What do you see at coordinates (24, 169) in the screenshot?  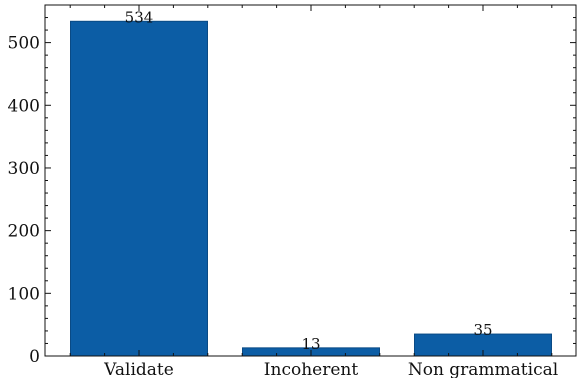 I see `y-tick-label-300: 300` at bounding box center [24, 169].